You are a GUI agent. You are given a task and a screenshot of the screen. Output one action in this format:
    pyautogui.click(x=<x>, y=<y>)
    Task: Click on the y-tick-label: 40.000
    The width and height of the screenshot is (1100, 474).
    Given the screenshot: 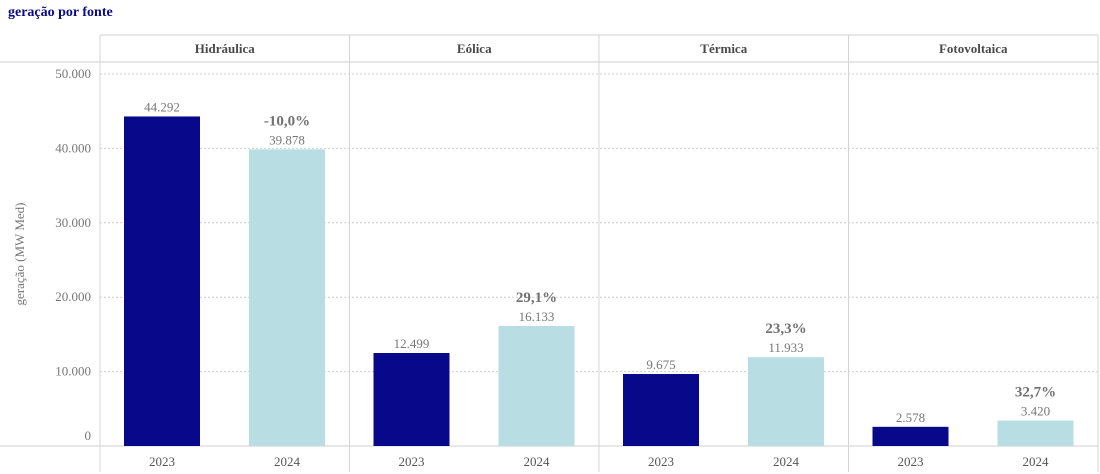 What is the action you would take?
    pyautogui.click(x=73, y=147)
    